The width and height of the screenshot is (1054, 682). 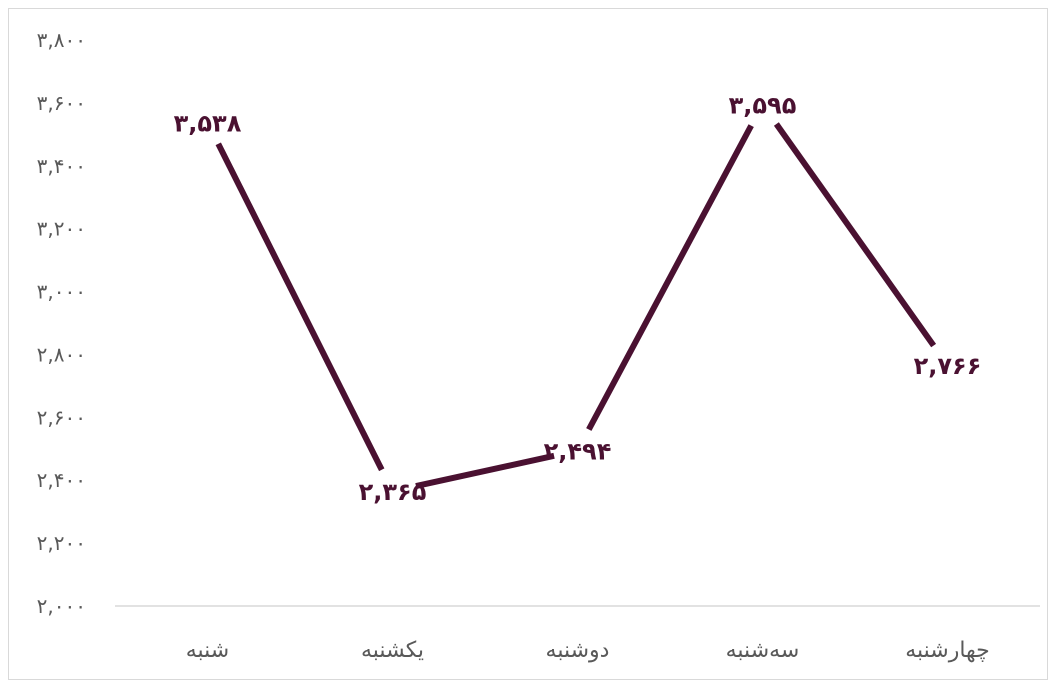 What do you see at coordinates (61, 480) in the screenshot?
I see `y-tick-label: ۲,۴۰۰` at bounding box center [61, 480].